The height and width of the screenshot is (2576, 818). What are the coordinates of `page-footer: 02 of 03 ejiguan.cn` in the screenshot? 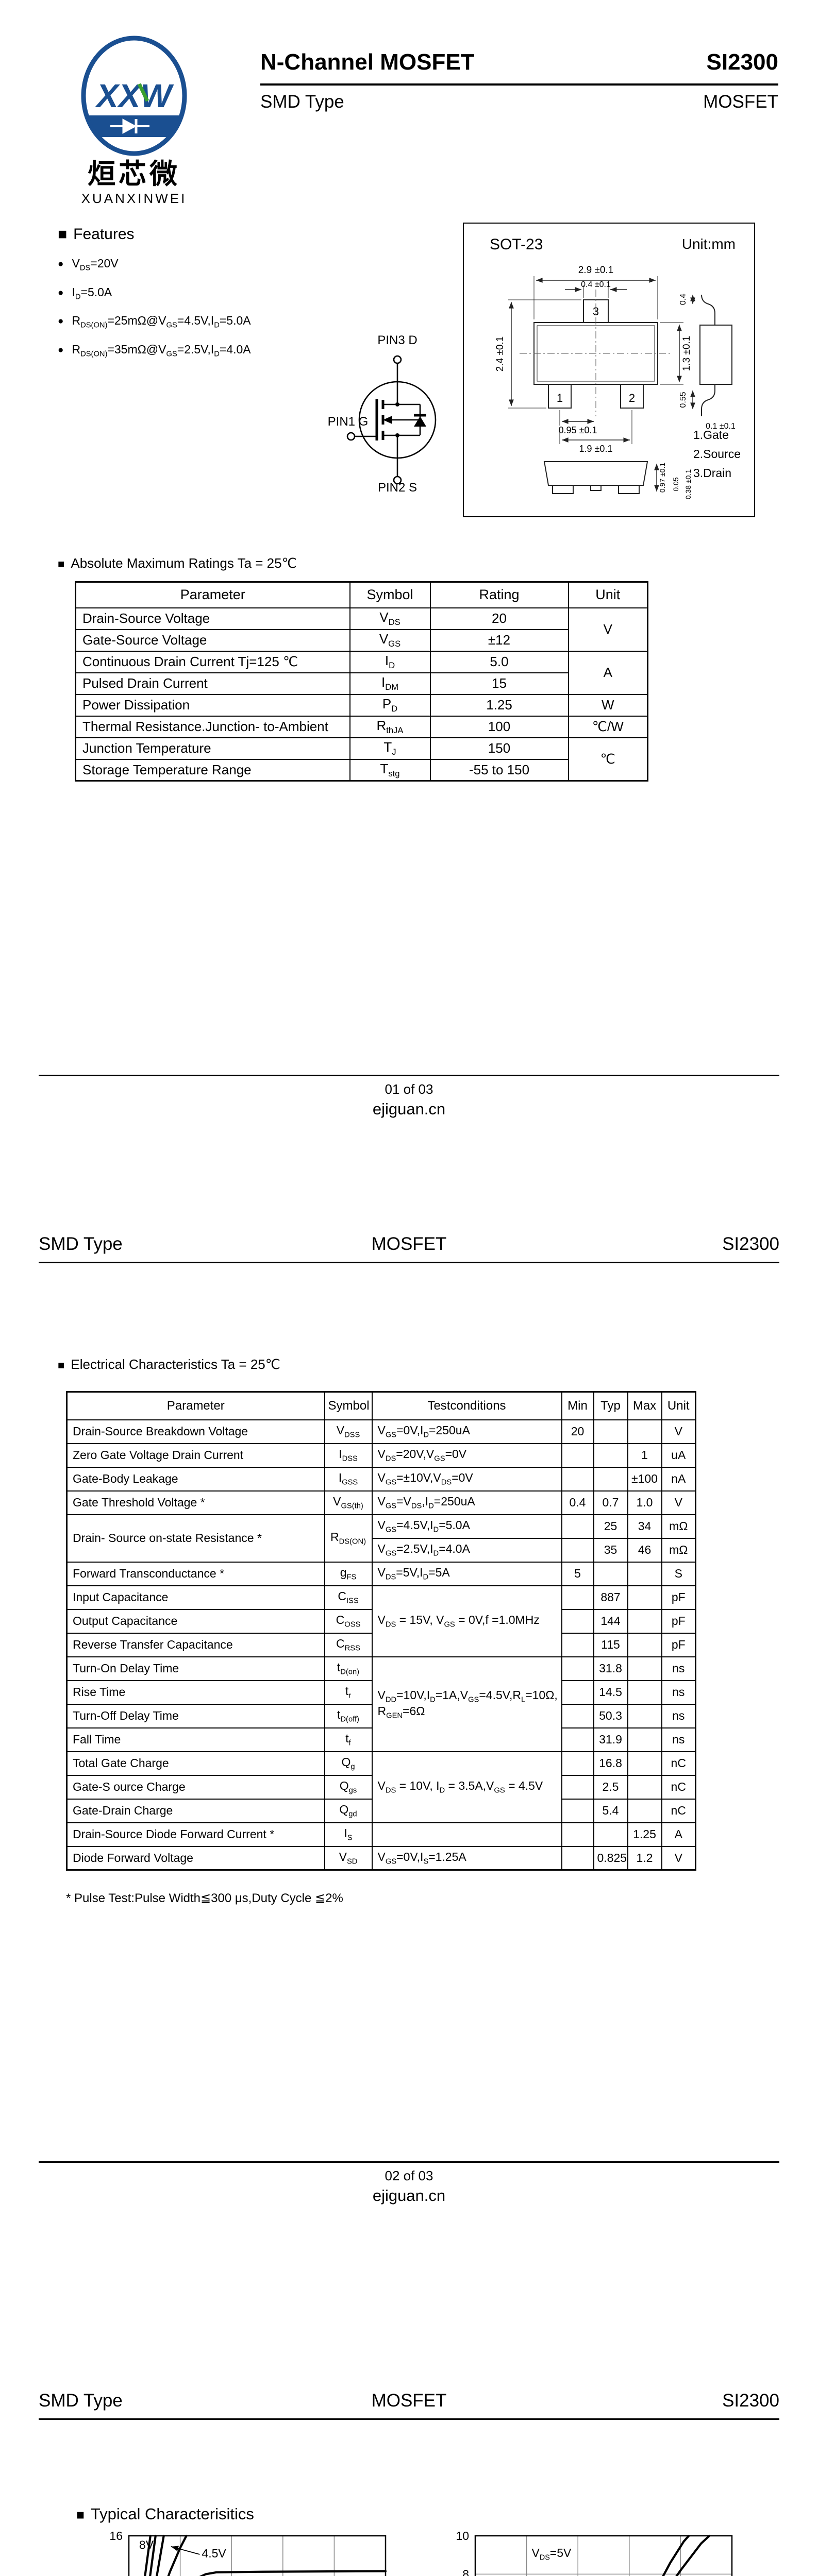 It's located at (409, 2183).